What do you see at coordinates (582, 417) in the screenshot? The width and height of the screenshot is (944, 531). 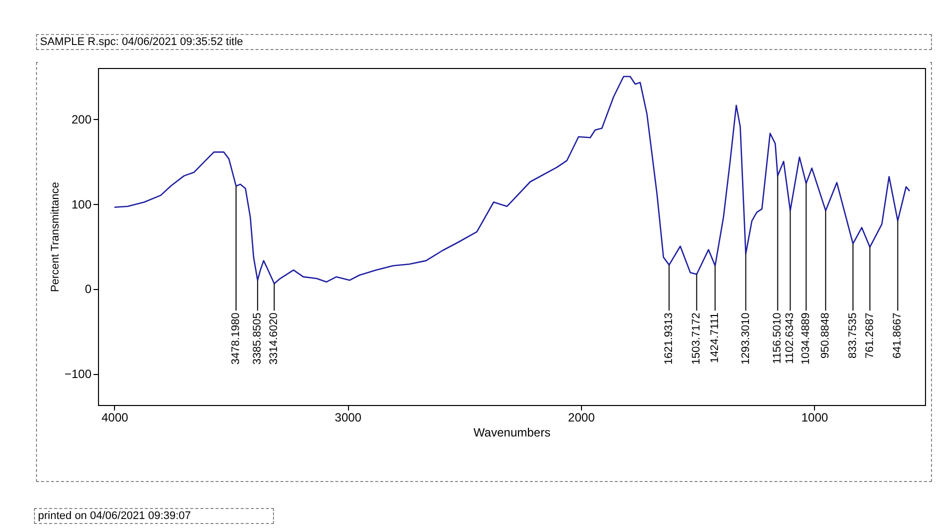 I see `x-tick-label: 2000` at bounding box center [582, 417].